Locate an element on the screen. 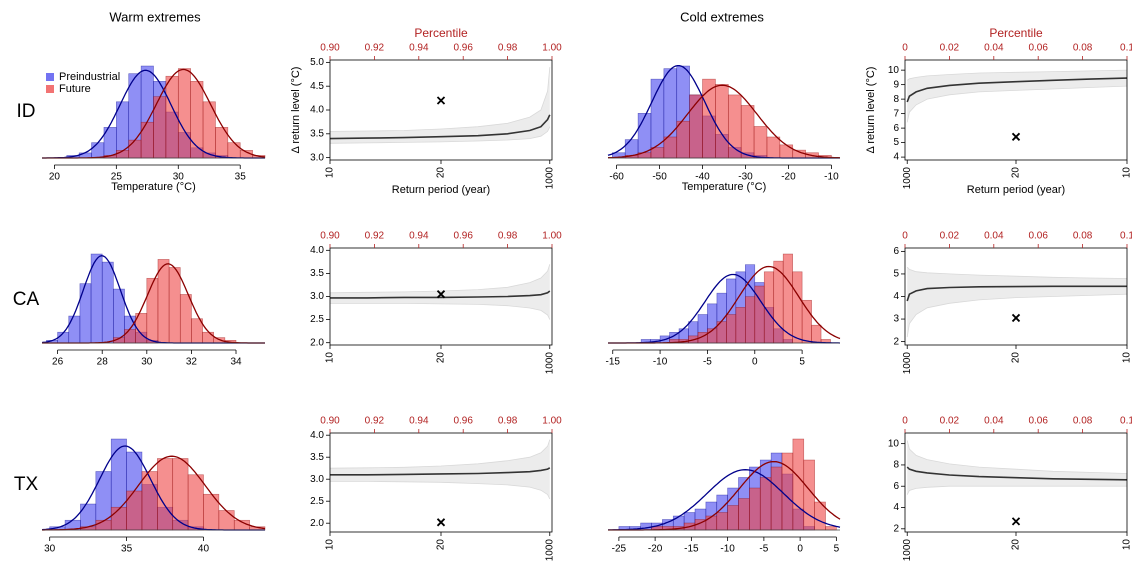  x-tick-label: -40 is located at coordinates (702, 177).